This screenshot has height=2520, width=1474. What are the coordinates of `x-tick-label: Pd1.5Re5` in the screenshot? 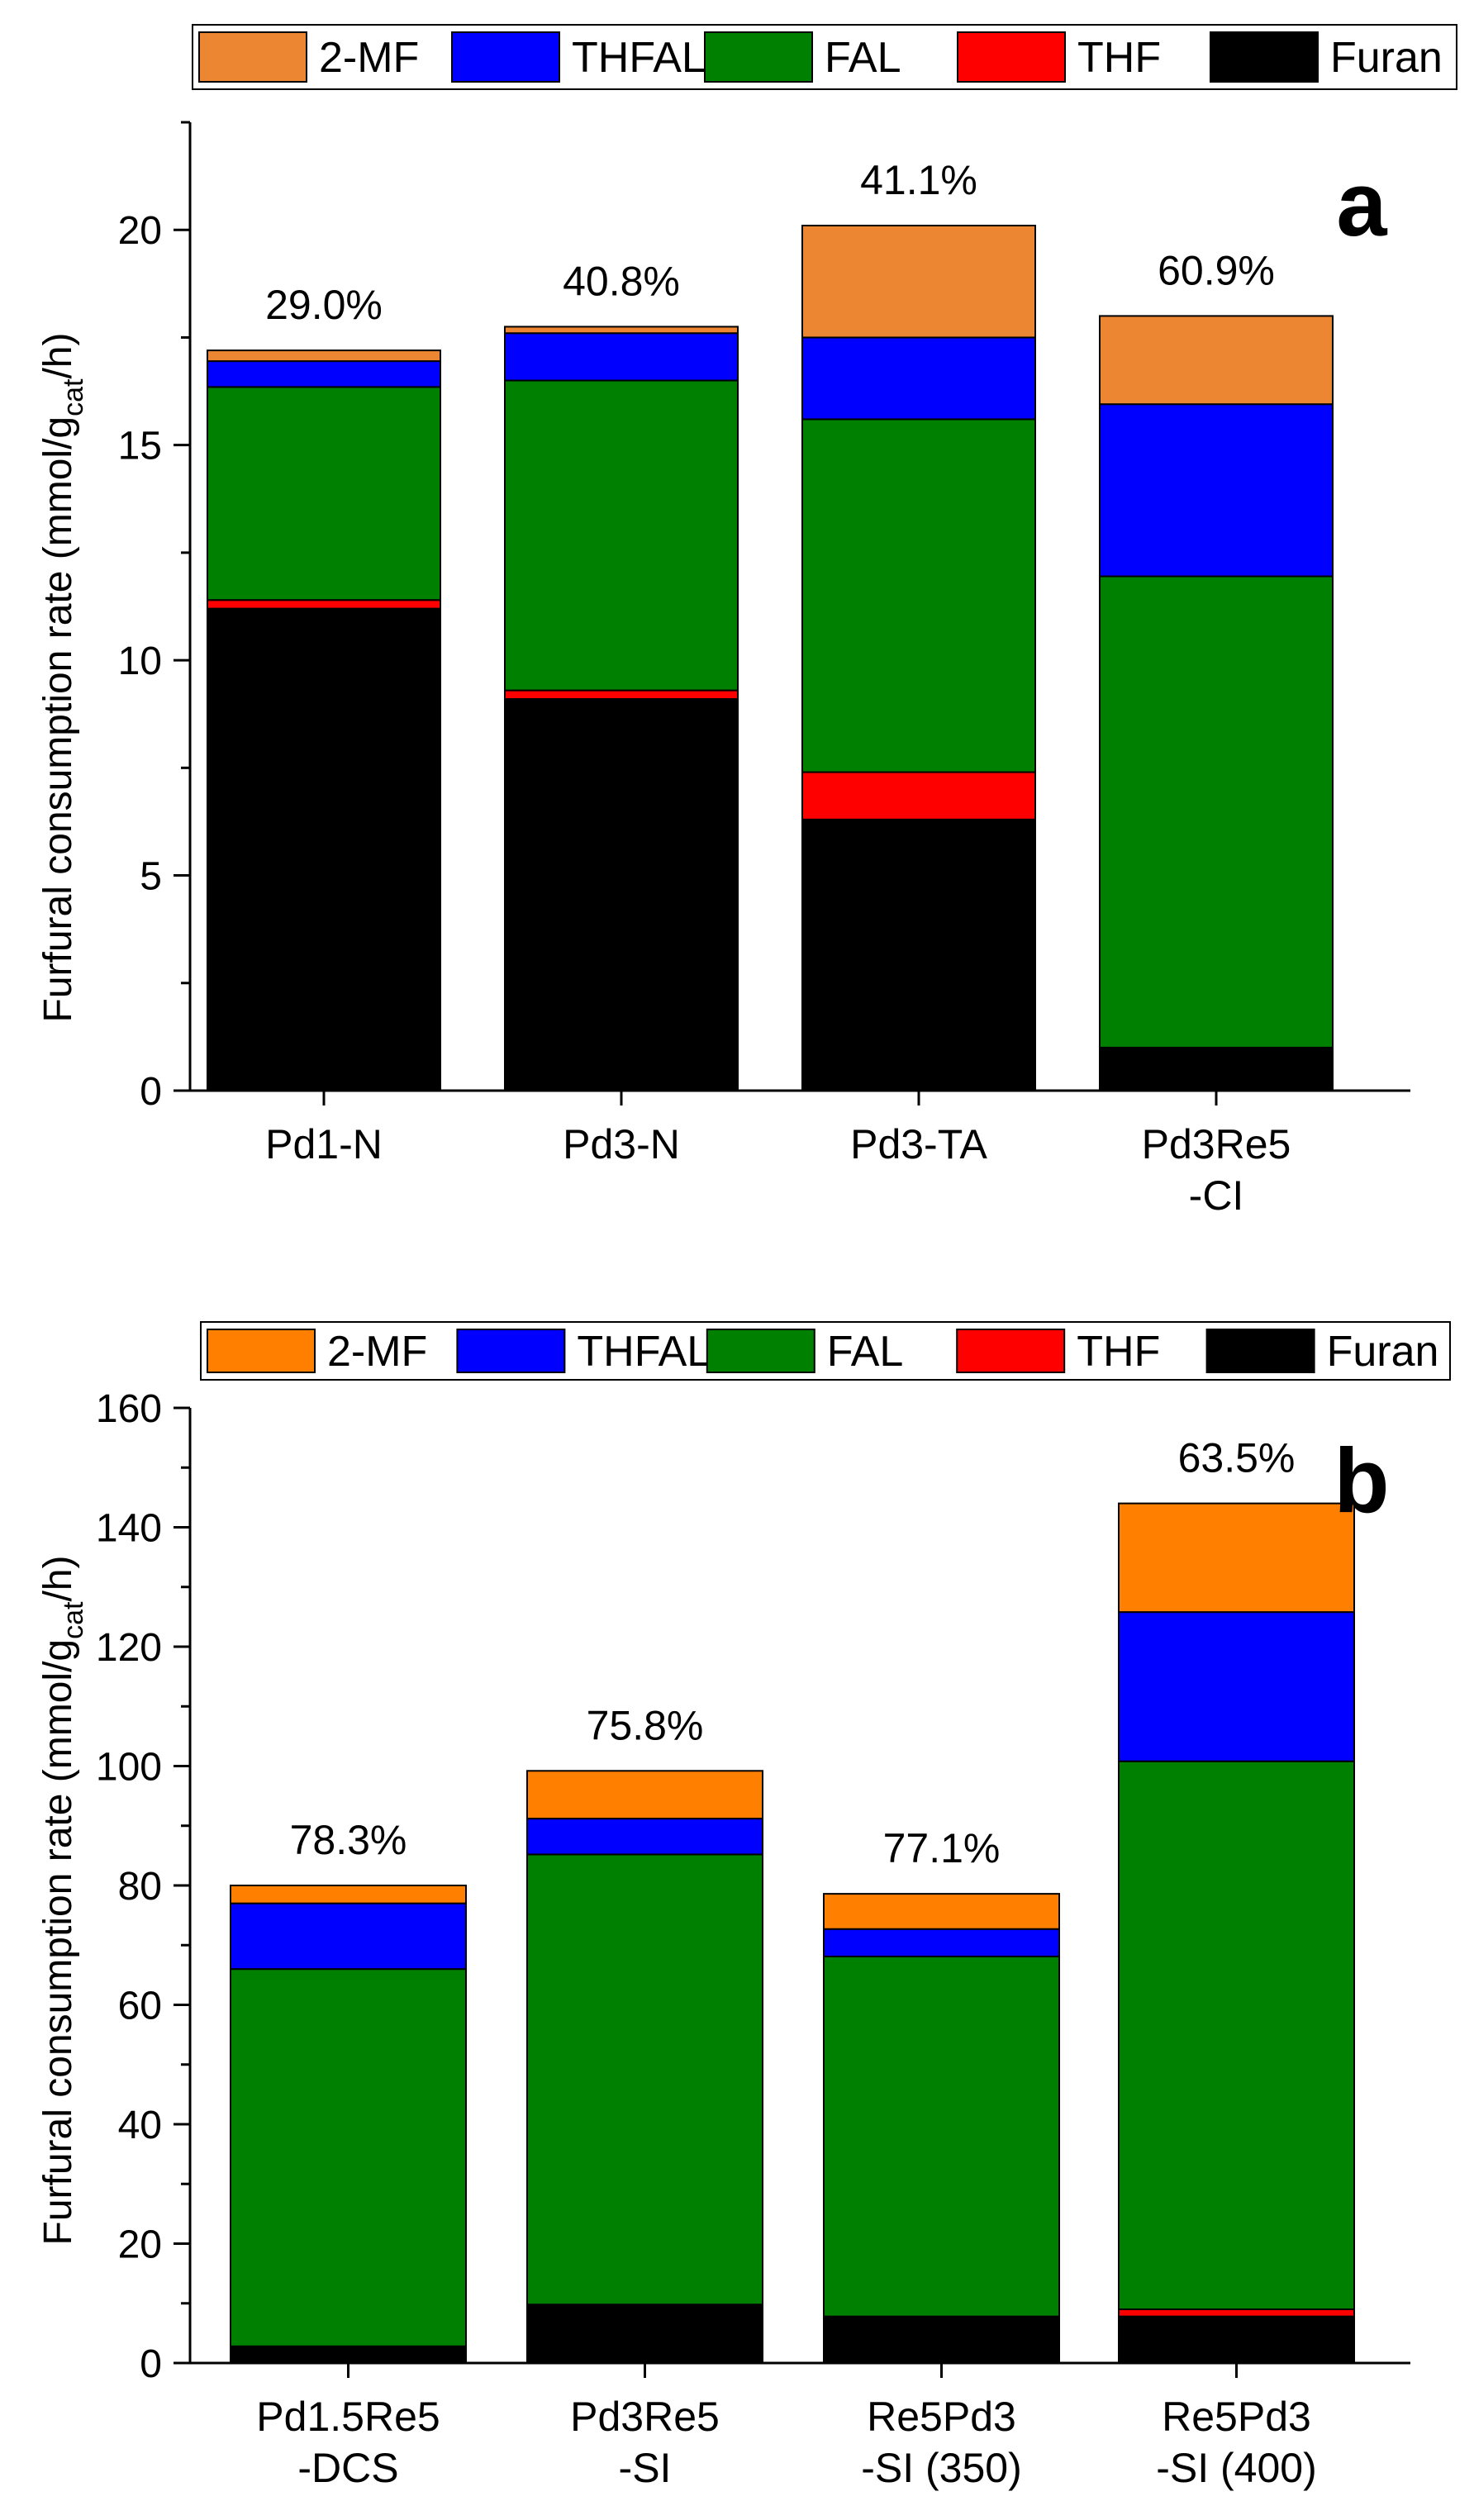 It's located at (348, 2417).